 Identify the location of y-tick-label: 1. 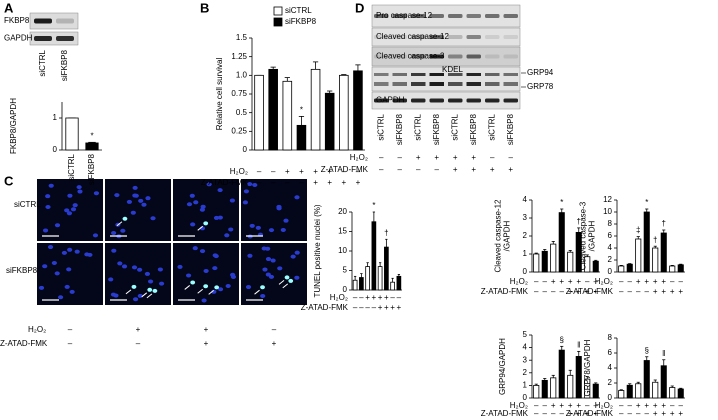
(525, 253).